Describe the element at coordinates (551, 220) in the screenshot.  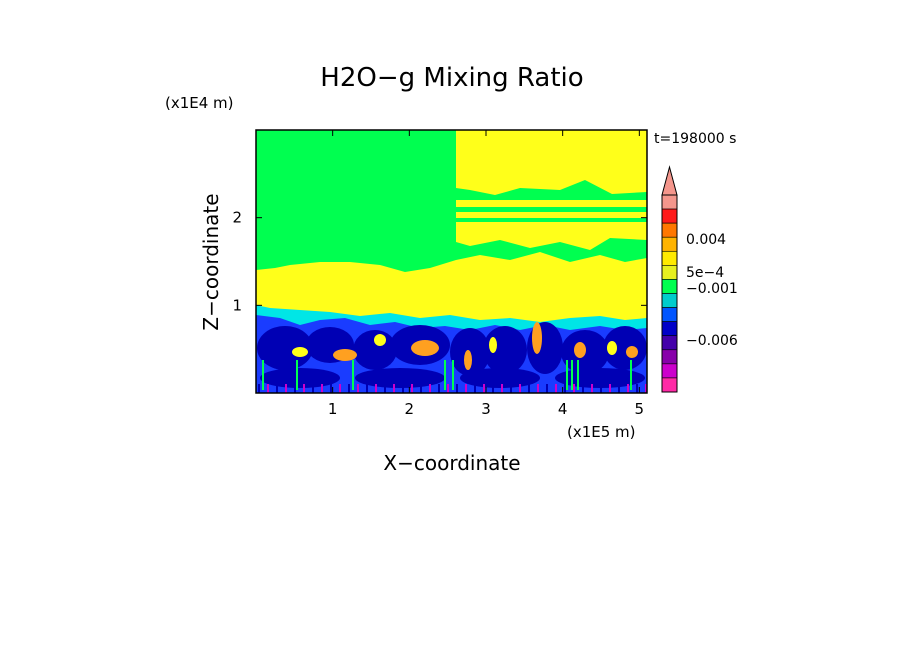
I see `field-stripe` at that location.